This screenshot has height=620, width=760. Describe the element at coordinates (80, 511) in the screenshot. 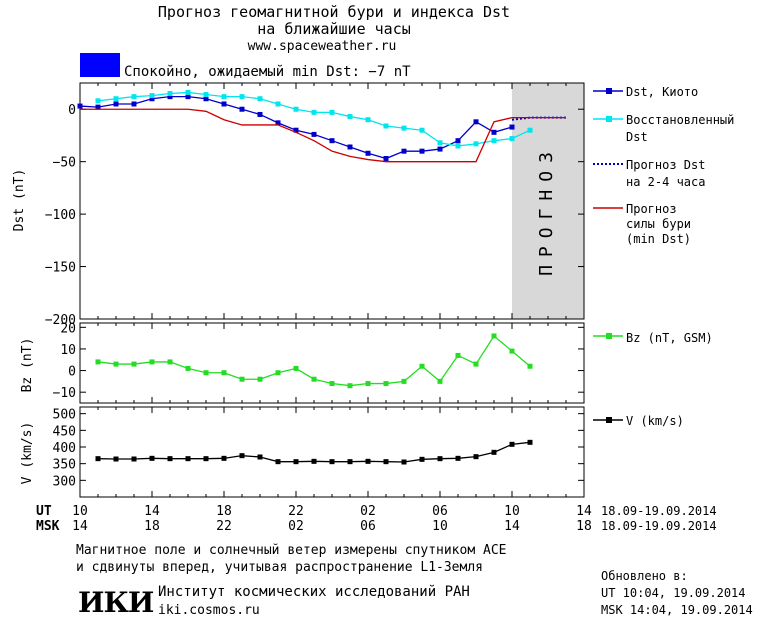

I see `ut-tick-label: 10` at that location.